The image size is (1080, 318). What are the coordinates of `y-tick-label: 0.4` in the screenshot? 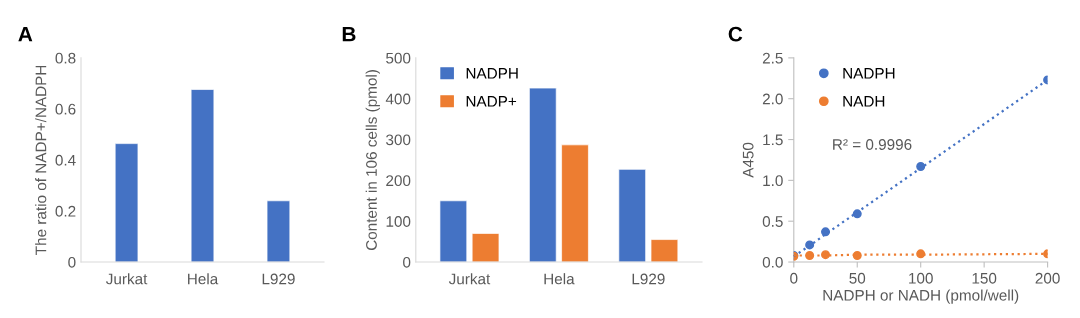 It's located at (65, 160).